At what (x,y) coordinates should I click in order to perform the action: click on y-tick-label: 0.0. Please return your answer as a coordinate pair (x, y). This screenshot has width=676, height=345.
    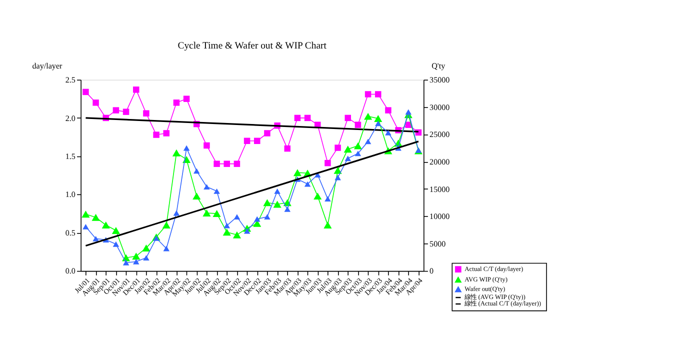
    Looking at the image, I should click on (70, 271).